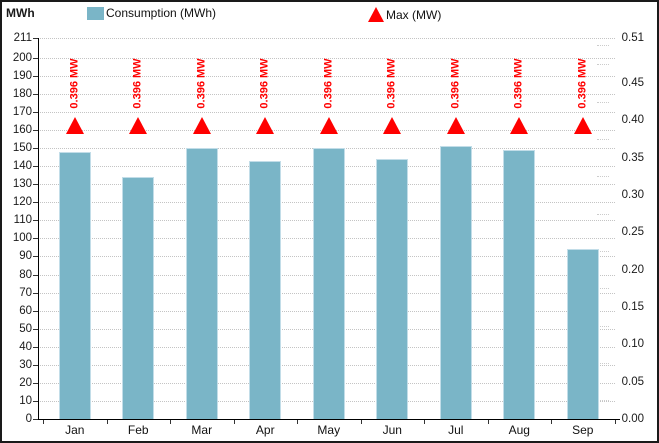 The height and width of the screenshot is (443, 659). What do you see at coordinates (376, 14) in the screenshot?
I see `legend-max-triangle-icon` at bounding box center [376, 14].